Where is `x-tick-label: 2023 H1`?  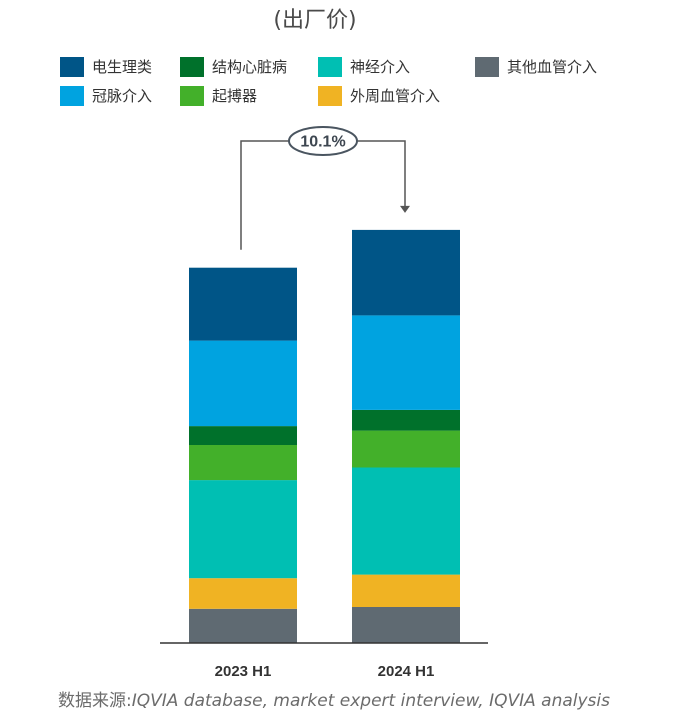
x-tick-label: 2023 H1 is located at coordinates (243, 671).